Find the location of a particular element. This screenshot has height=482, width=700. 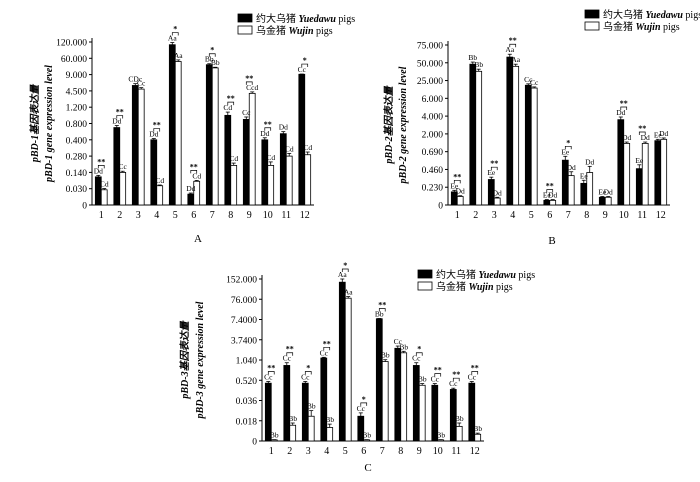

x-category-label: 8 is located at coordinates (230, 215).